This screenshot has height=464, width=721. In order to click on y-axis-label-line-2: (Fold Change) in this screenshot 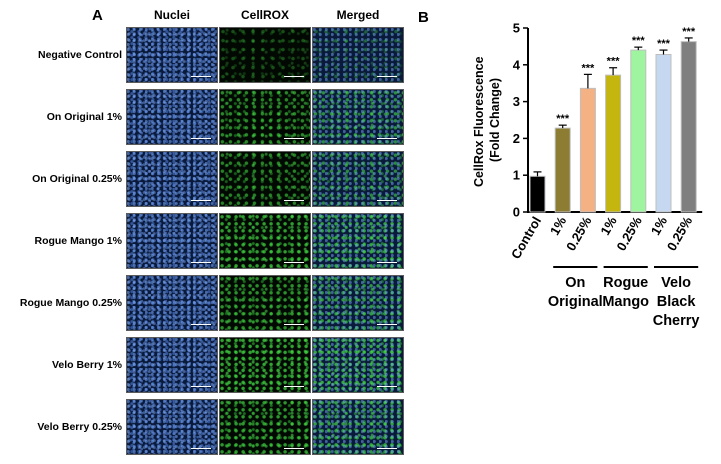, I will do `click(495, 120)`.